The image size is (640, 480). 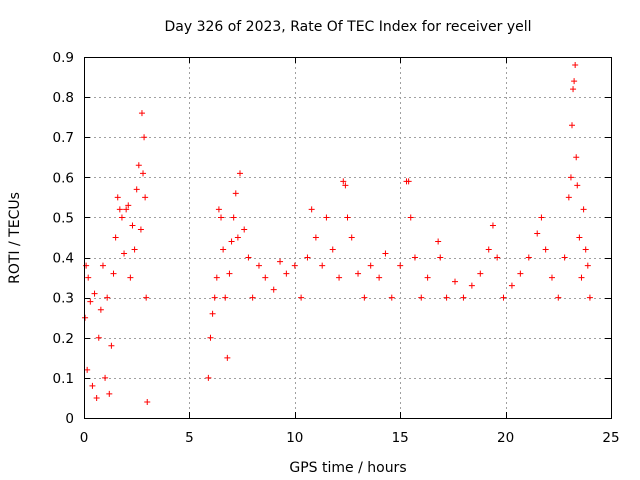 What do you see at coordinates (189, 438) in the screenshot?
I see `x-tick-label: 5` at bounding box center [189, 438].